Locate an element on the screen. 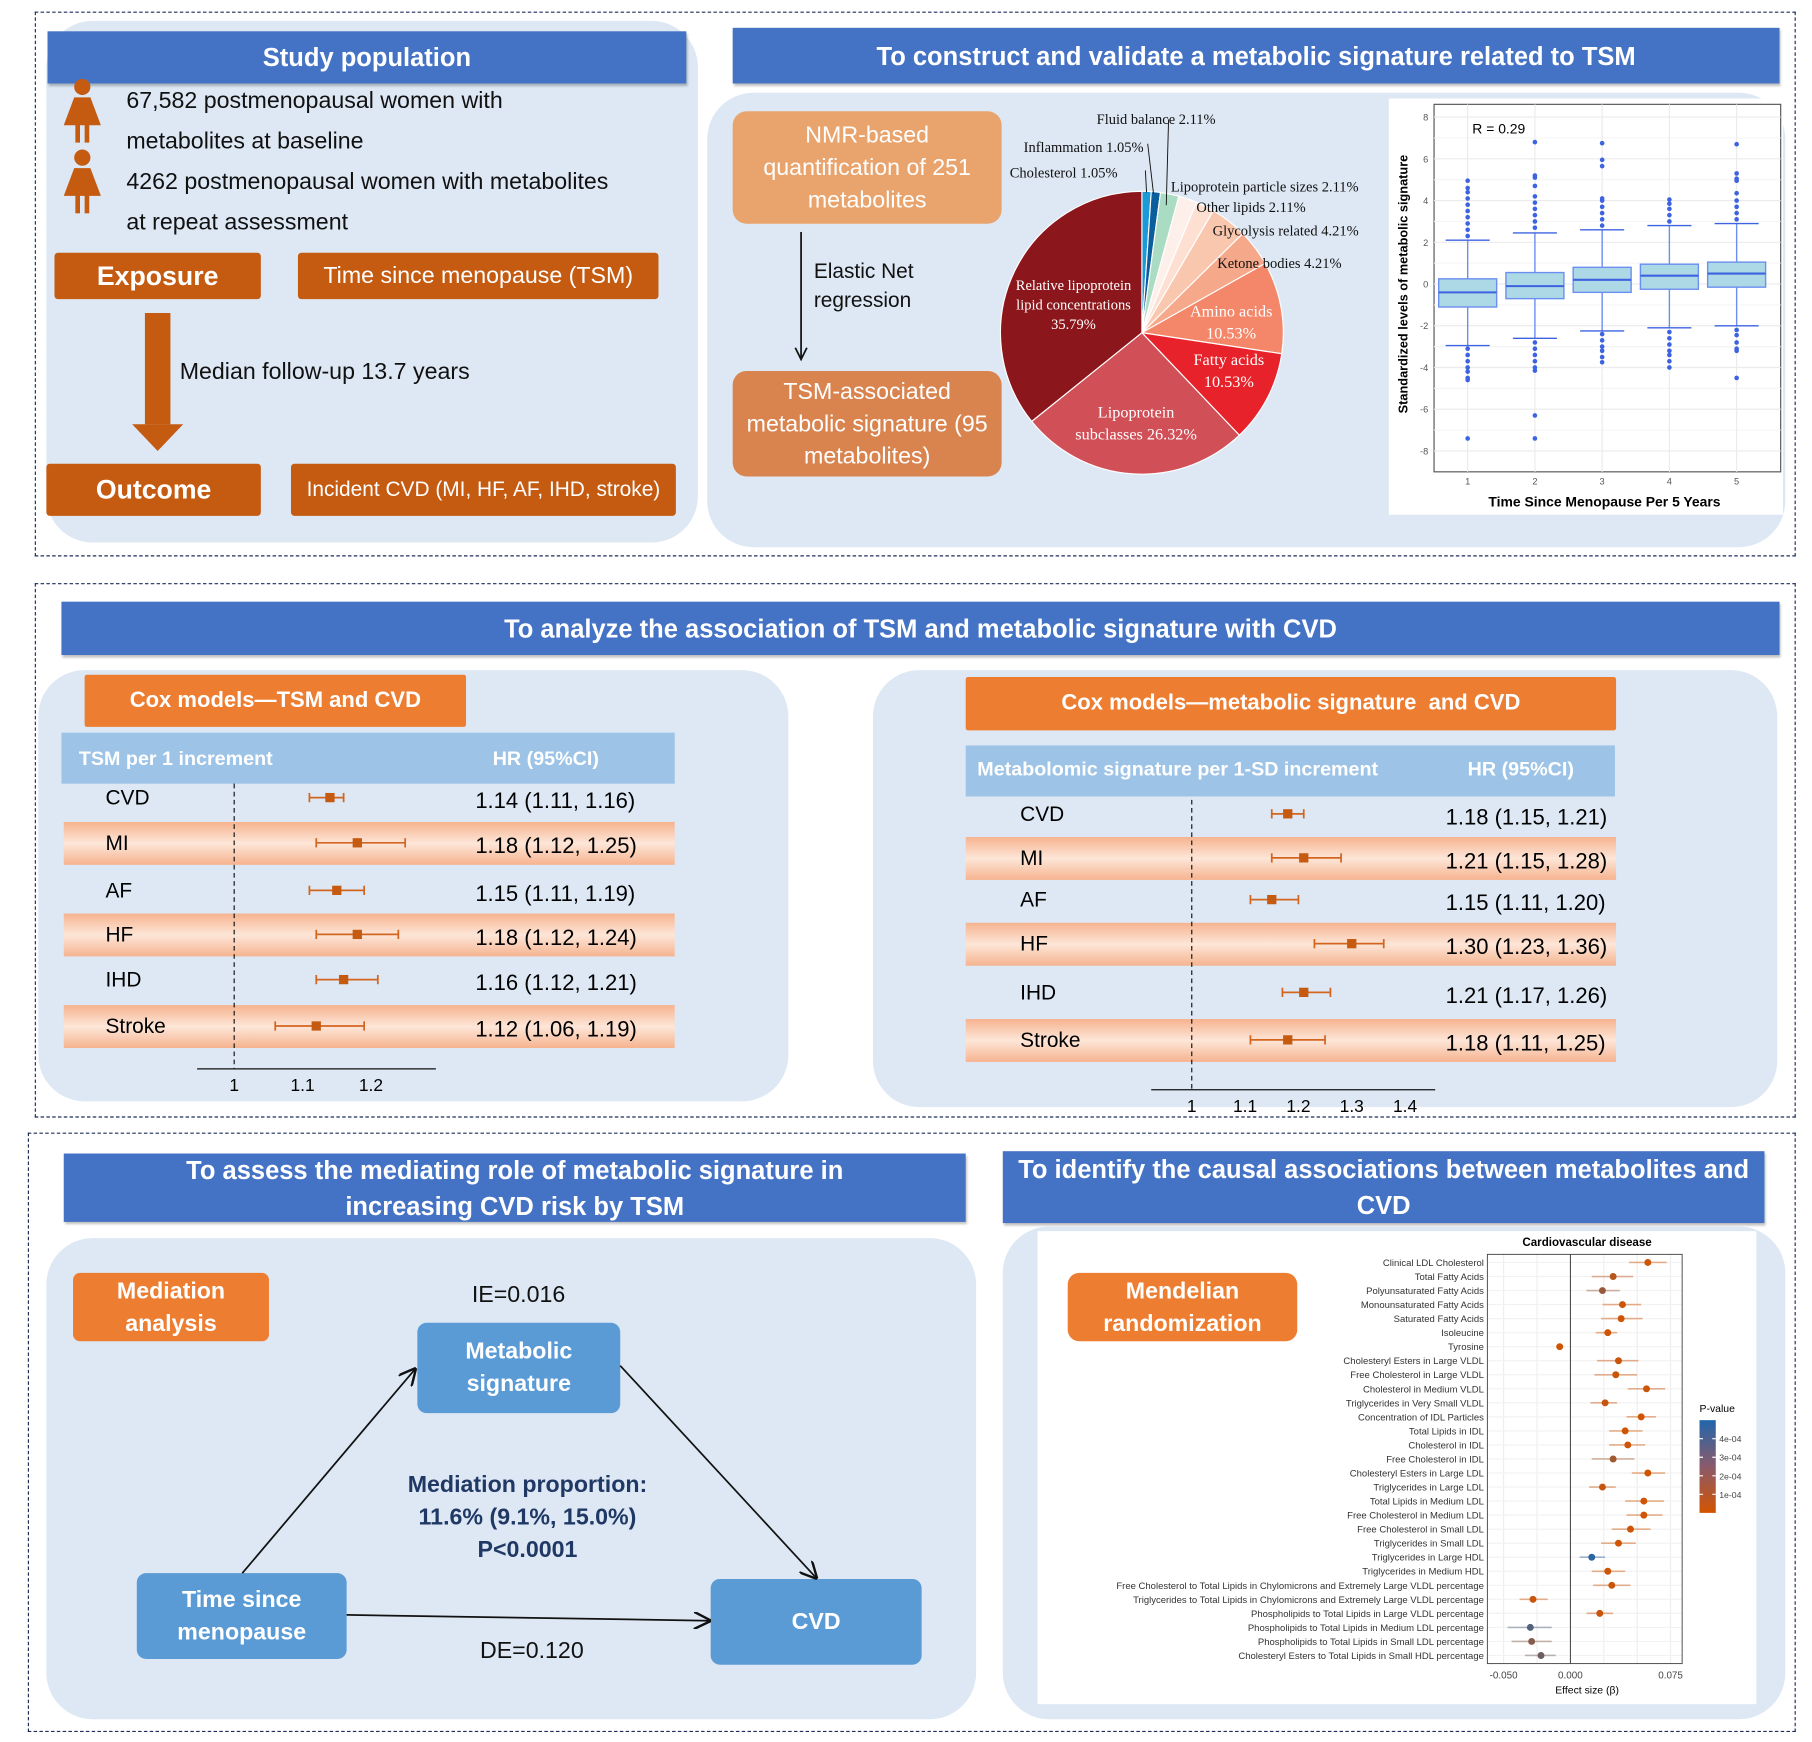  hr-point is located at coordinates (1272, 899).